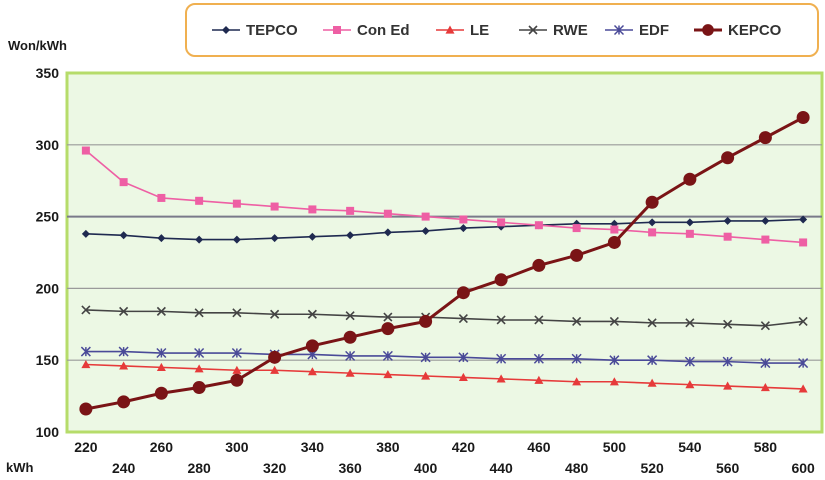  Describe the element at coordinates (766, 447) in the screenshot. I see `x-tick-label: 580` at that location.